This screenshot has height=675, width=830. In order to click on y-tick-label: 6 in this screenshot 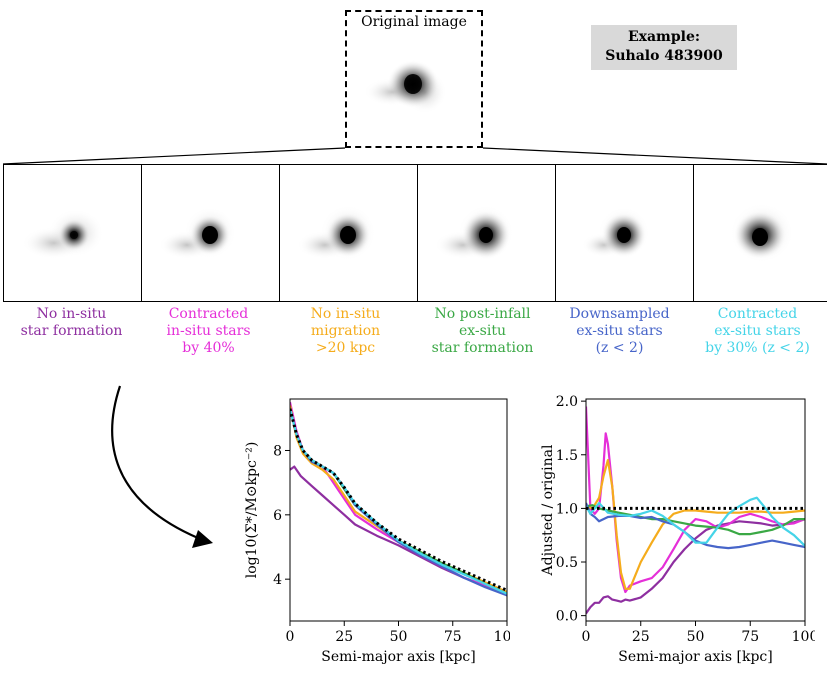, I will do `click(277, 516)`.